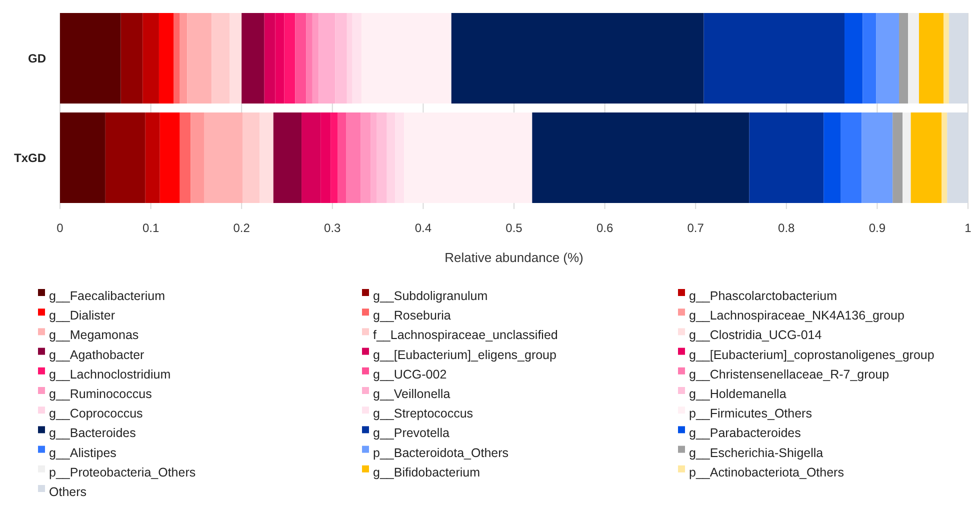  What do you see at coordinates (605, 228) in the screenshot?
I see `x-tick-label: 0.6` at bounding box center [605, 228].